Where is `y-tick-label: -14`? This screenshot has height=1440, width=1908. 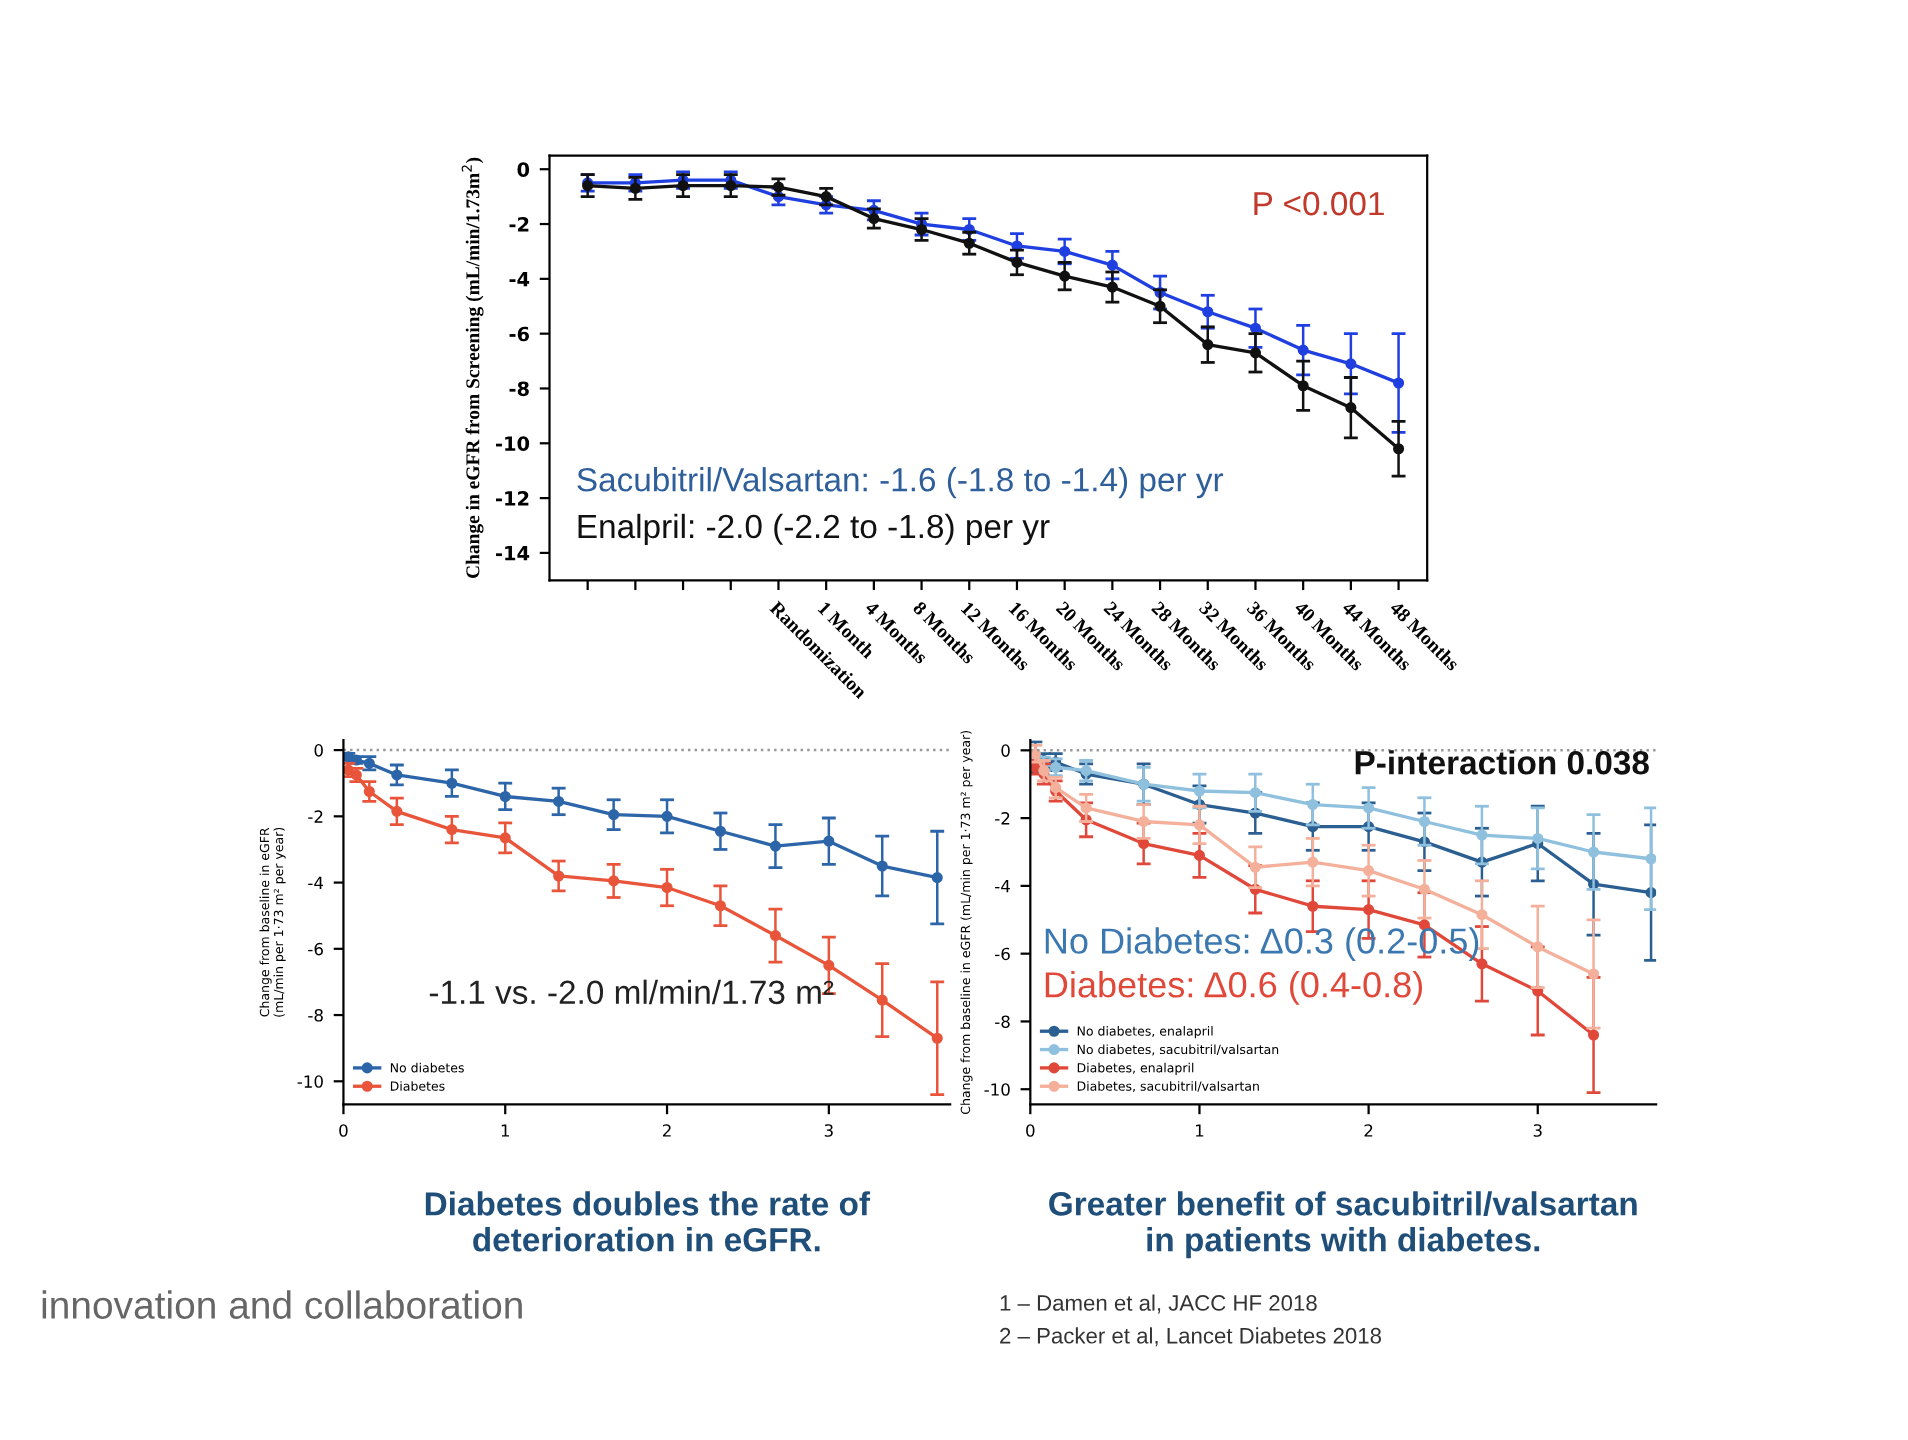 y-tick-label: -14 is located at coordinates (512, 553).